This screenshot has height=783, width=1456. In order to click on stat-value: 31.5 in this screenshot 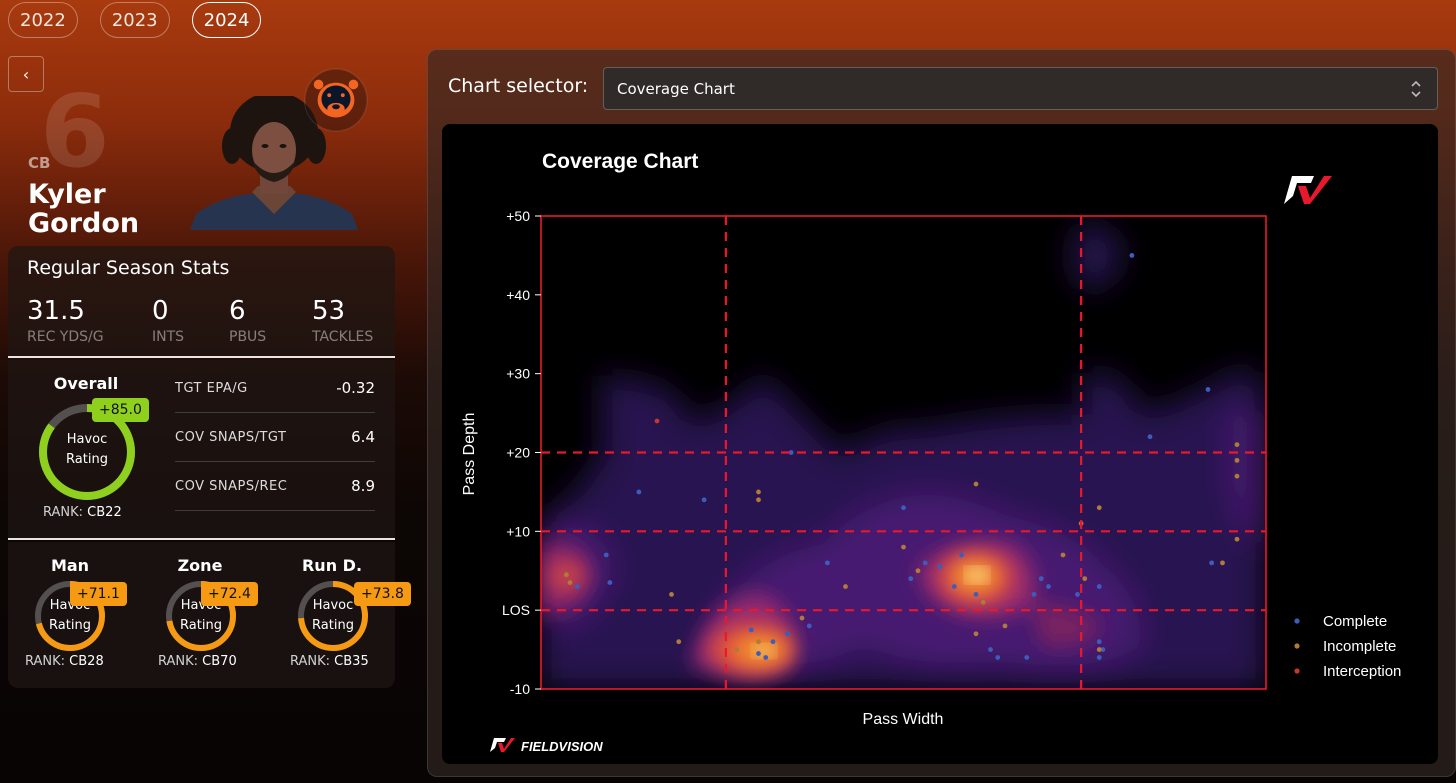, I will do `click(56, 311)`.